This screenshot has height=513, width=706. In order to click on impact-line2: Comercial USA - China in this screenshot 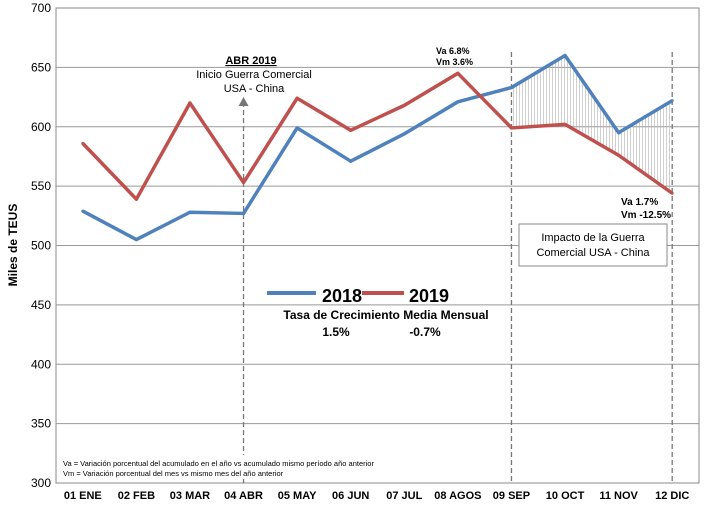, I will do `click(593, 253)`.